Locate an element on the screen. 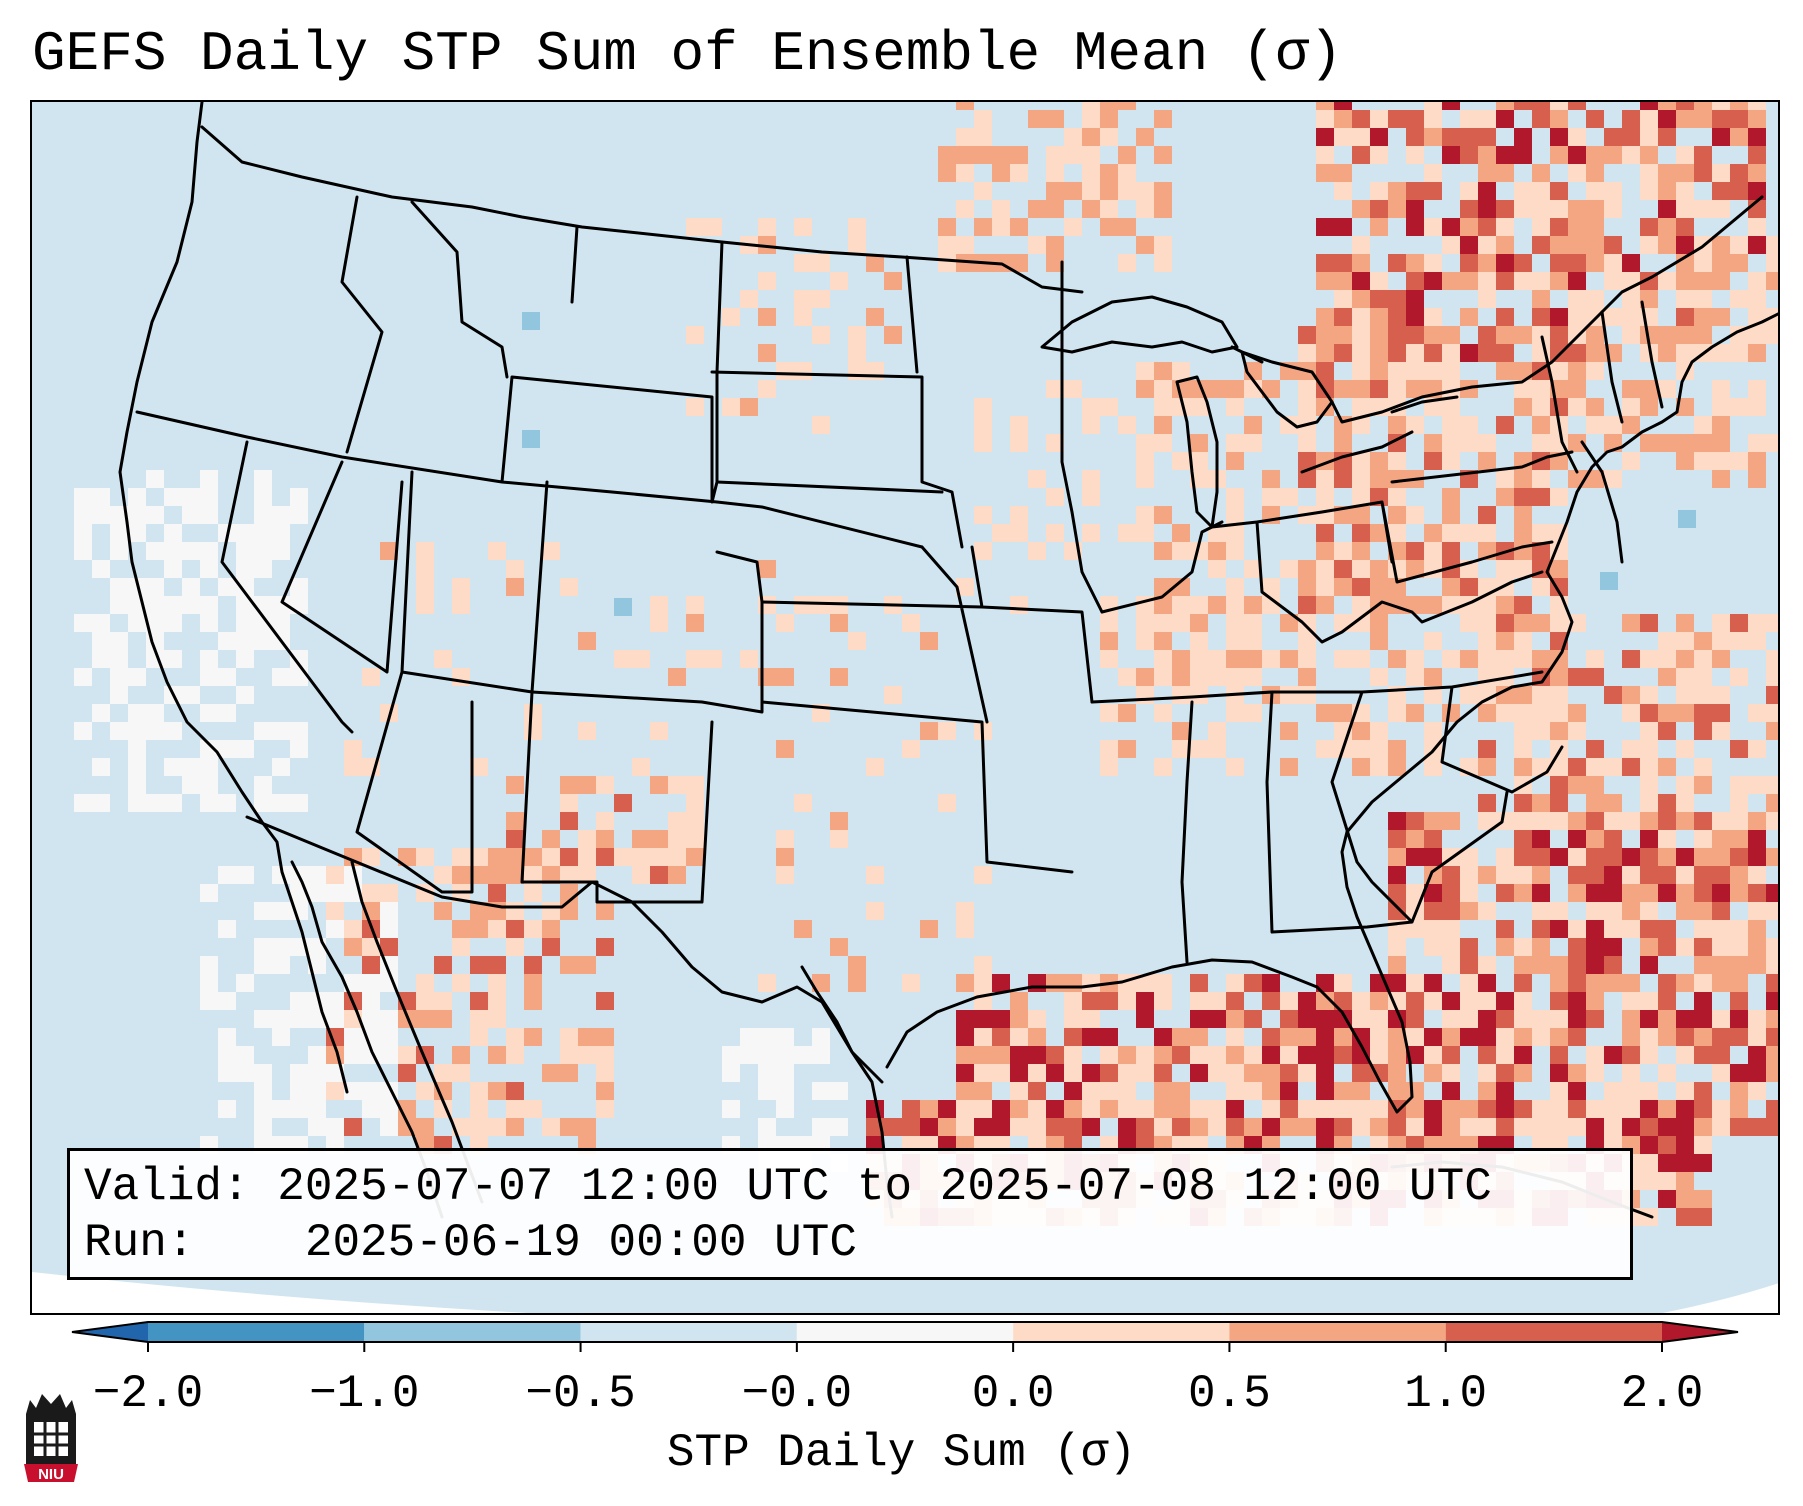 The width and height of the screenshot is (1803, 1506). colorbar-bin is located at coordinates (256, 1332).